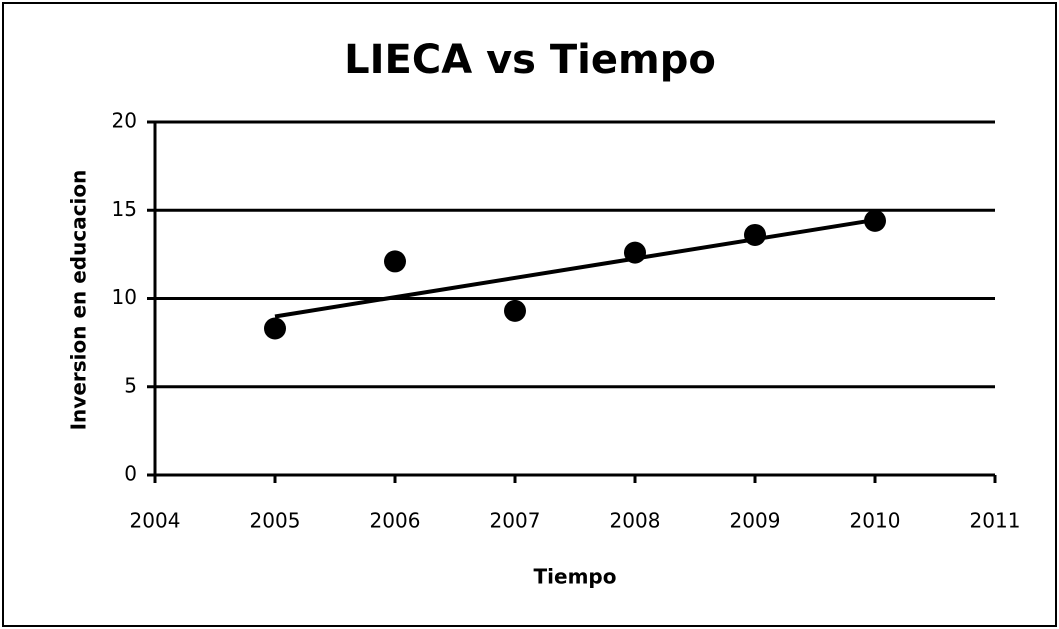  What do you see at coordinates (995, 521) in the screenshot?
I see `x-tick-label: 2011` at bounding box center [995, 521].